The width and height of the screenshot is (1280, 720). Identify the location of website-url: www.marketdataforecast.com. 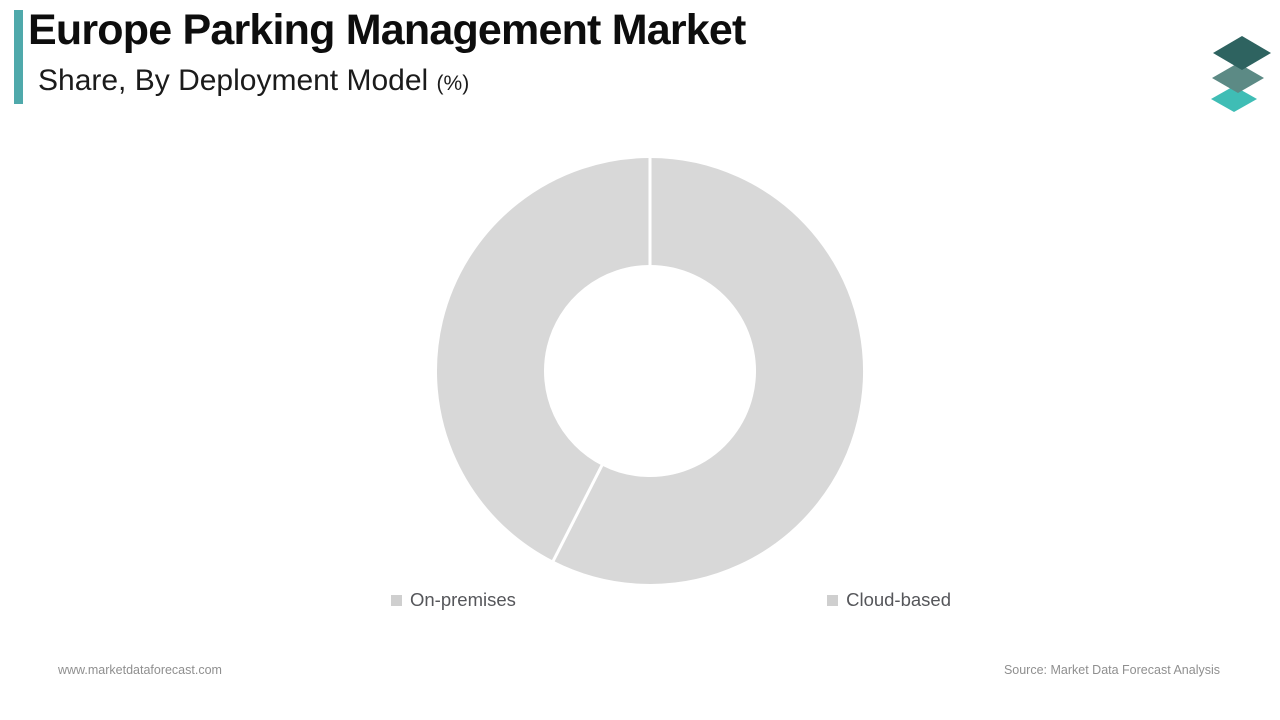
(140, 670).